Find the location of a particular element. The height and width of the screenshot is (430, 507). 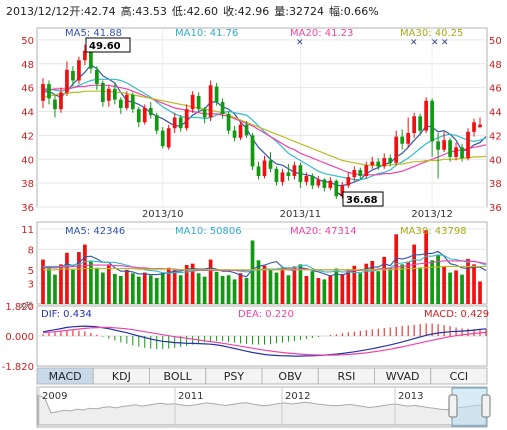

tab-kdj: KDJ is located at coordinates (121, 376).